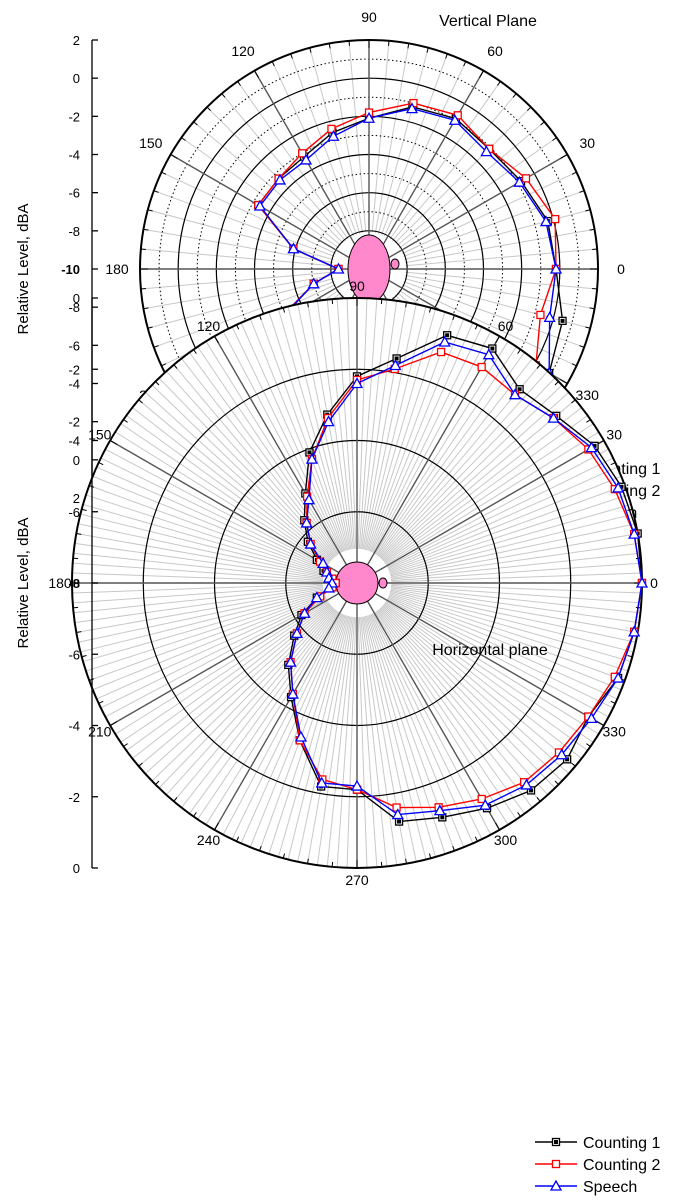 The image size is (697, 1203). I want to click on legend-marker, so click(556, 1164).